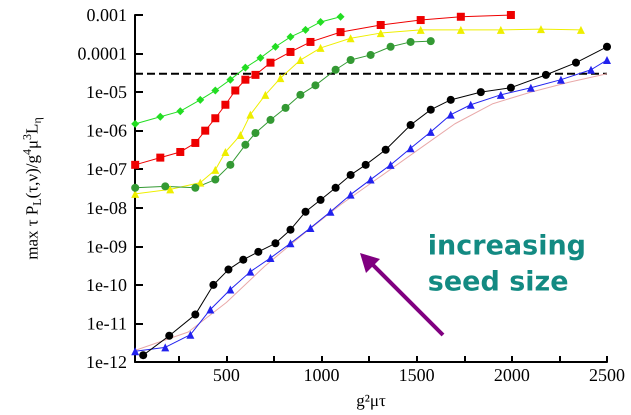  I want to click on x-tick-label: 1500, so click(416, 375).